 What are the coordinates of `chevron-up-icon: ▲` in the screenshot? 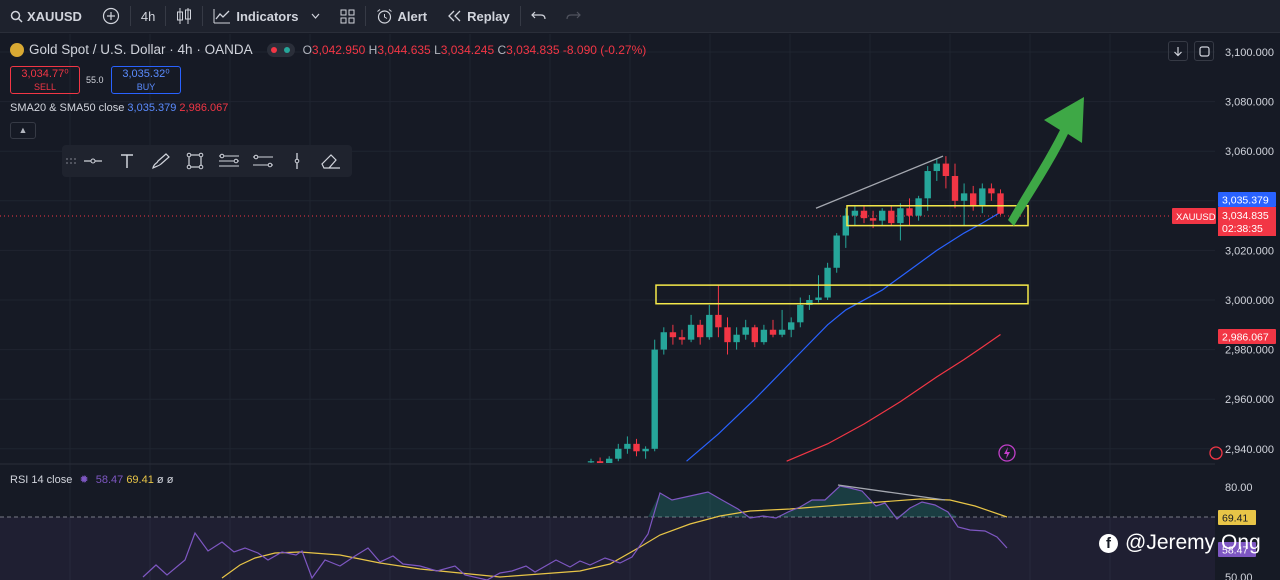 It's located at (23, 130).